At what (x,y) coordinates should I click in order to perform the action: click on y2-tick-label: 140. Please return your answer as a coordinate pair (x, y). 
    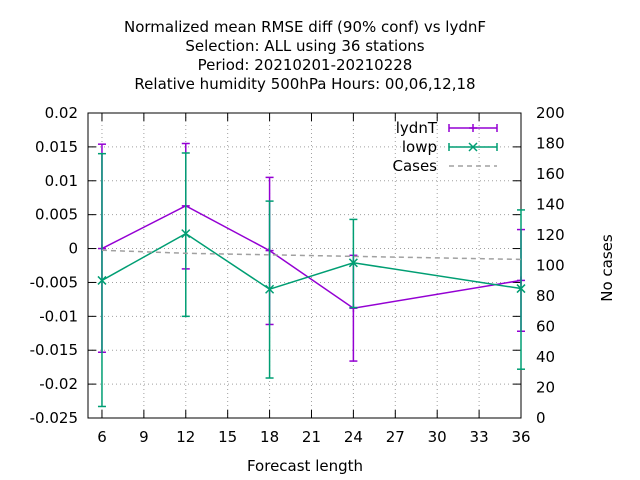
    Looking at the image, I should click on (550, 205).